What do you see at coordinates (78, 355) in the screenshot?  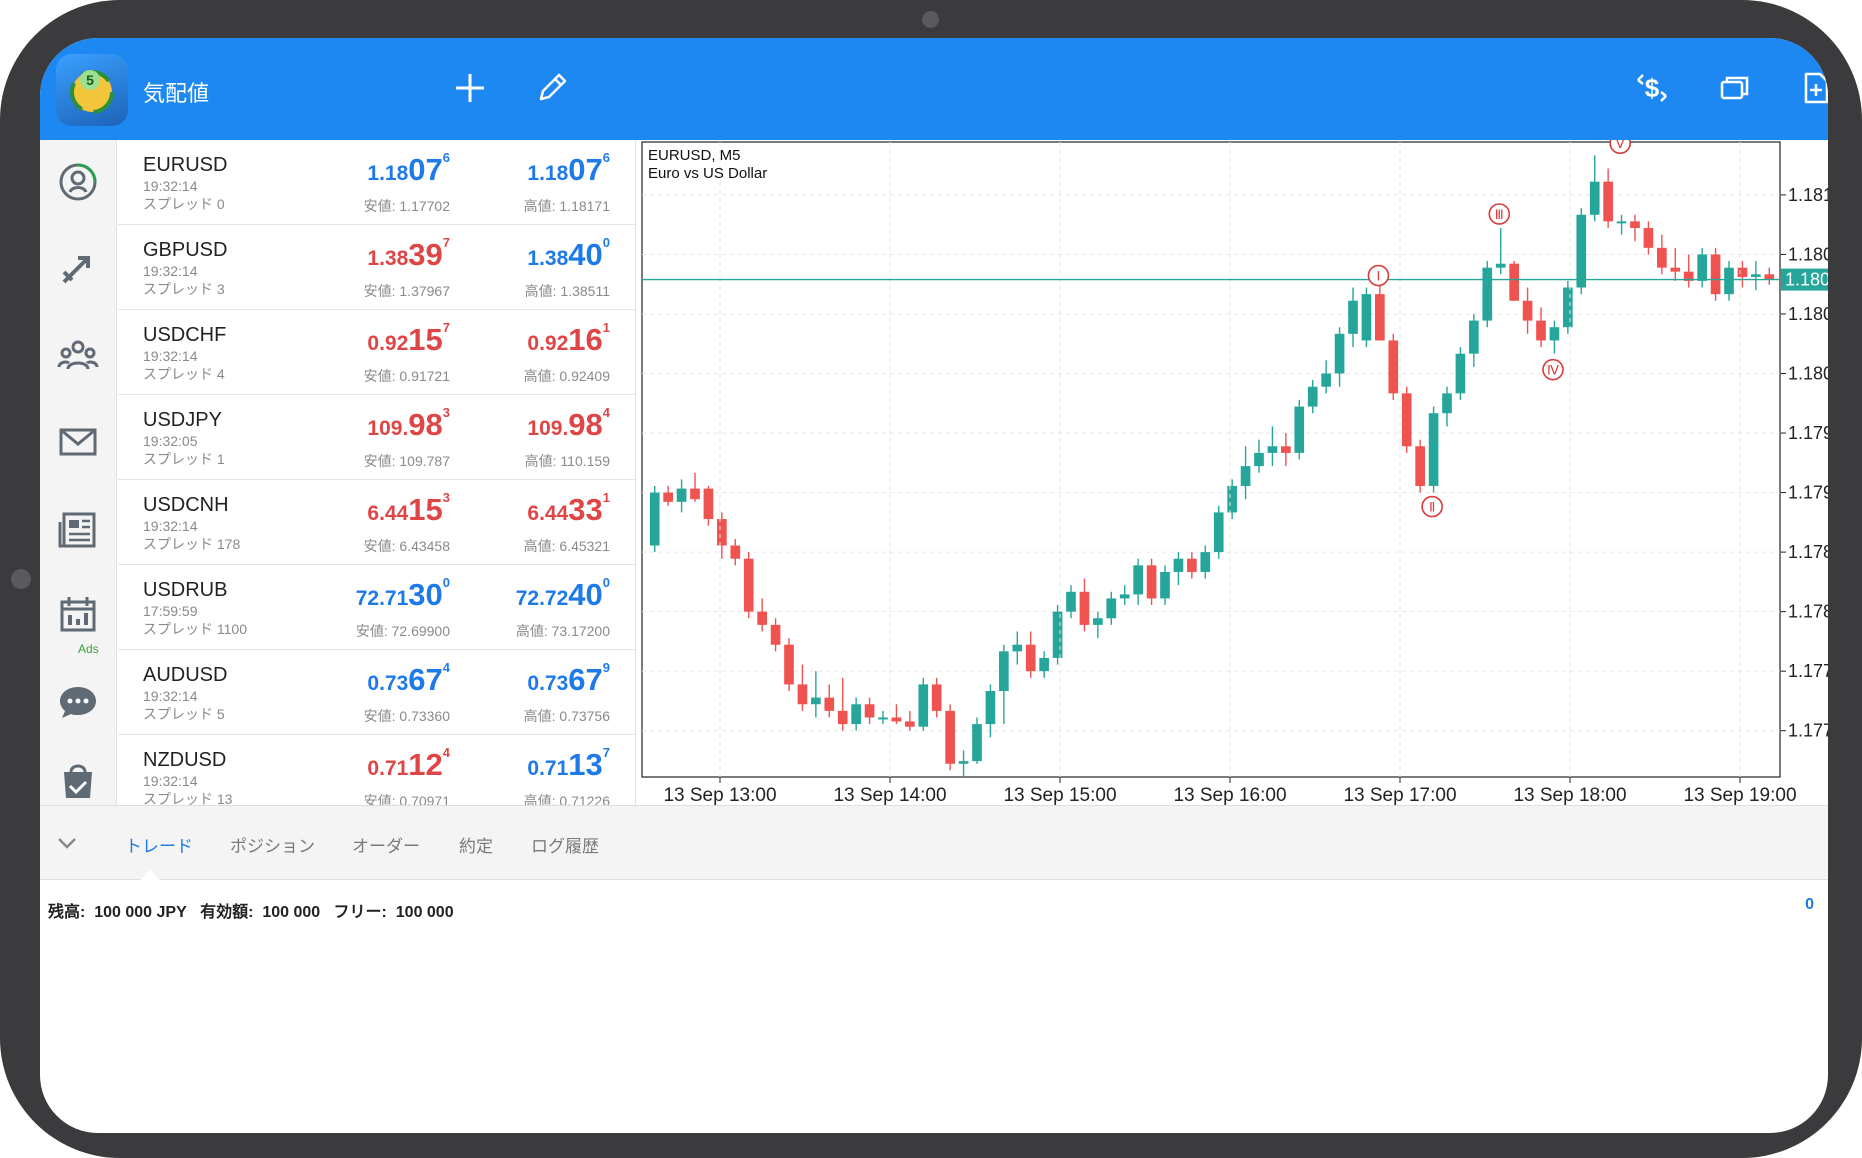 I see `community-icon` at bounding box center [78, 355].